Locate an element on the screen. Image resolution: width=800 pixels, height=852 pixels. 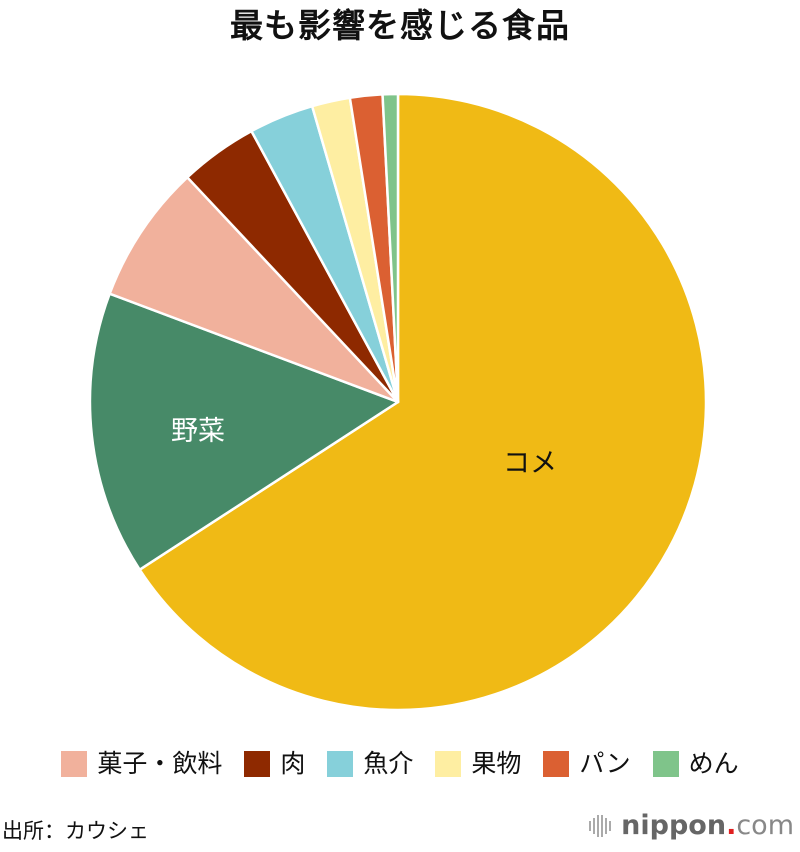
legend-item-snacks-drinks: 菓子・飲料 is located at coordinates (141, 764).